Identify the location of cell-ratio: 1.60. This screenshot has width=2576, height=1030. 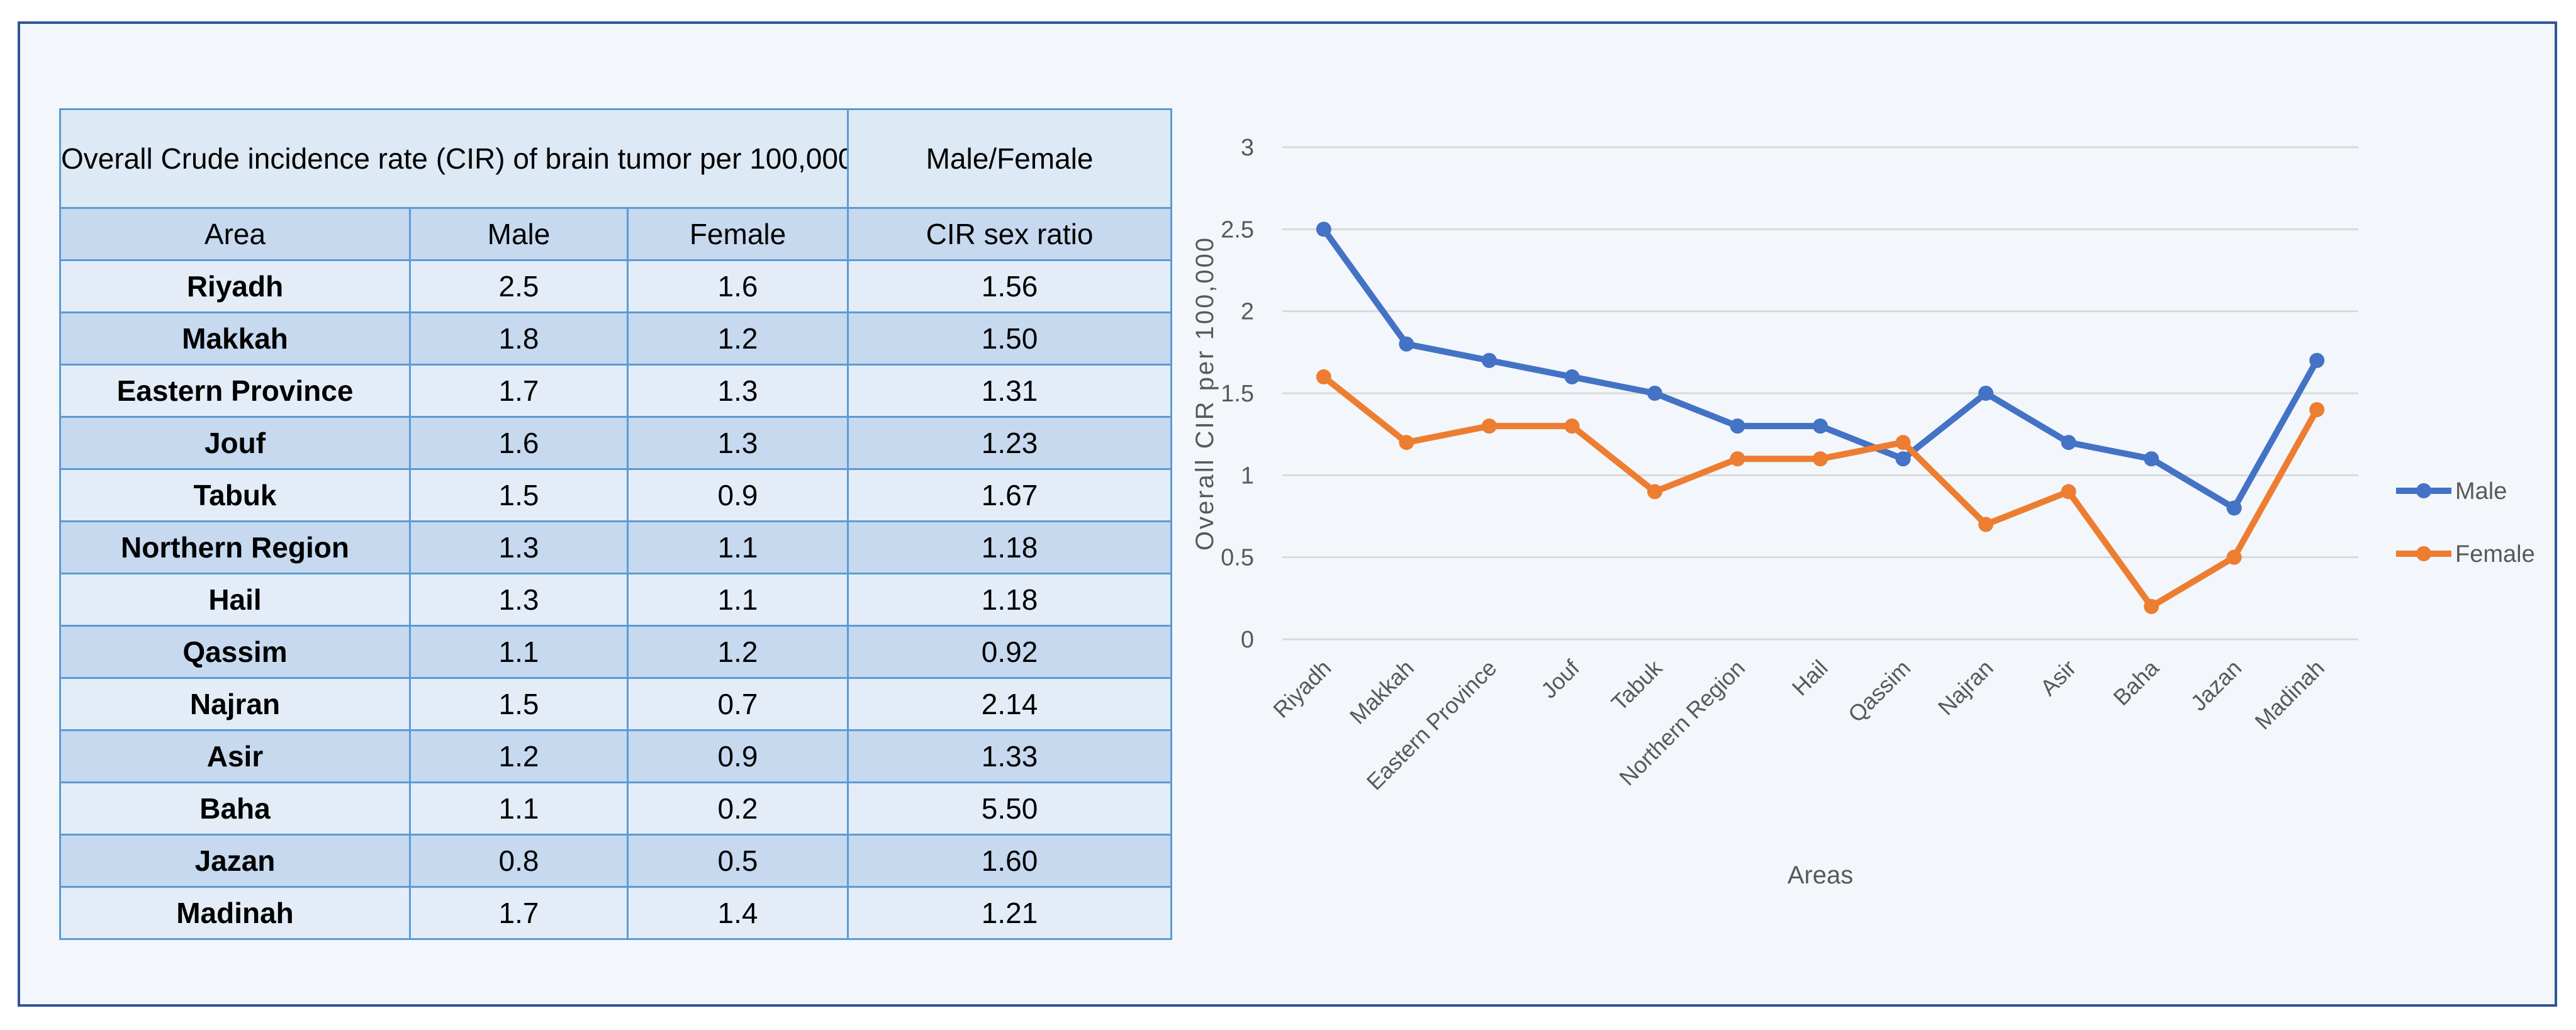
(1010, 861).